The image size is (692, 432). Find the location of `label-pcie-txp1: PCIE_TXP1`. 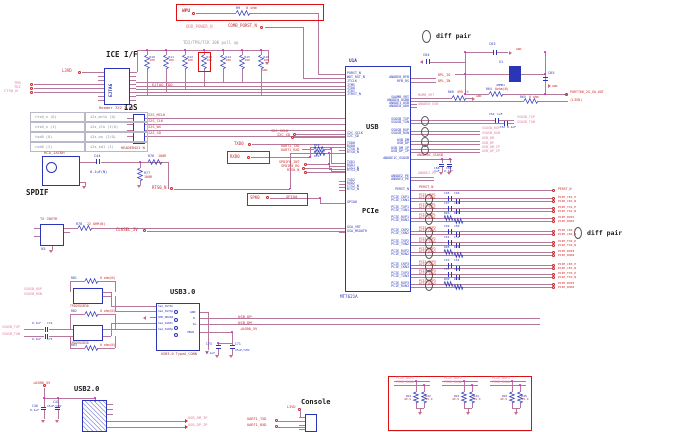

label-pcie-txp1: PCIE_TXP1 is located at coordinates (427, 204).